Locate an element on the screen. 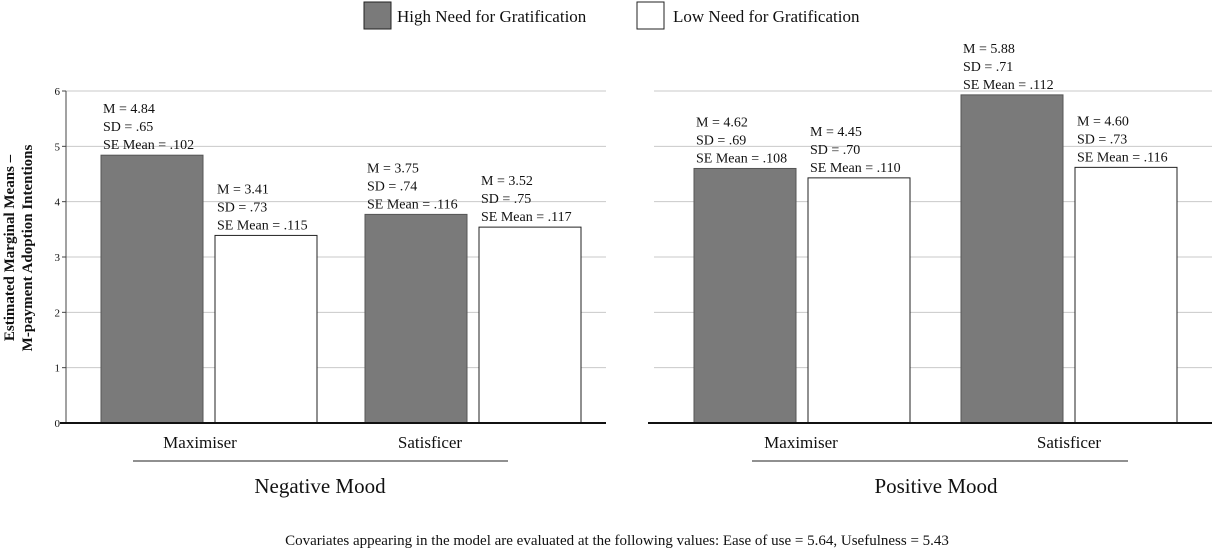 This screenshot has height=550, width=1214. y-tick-label: 2 is located at coordinates (58, 313).